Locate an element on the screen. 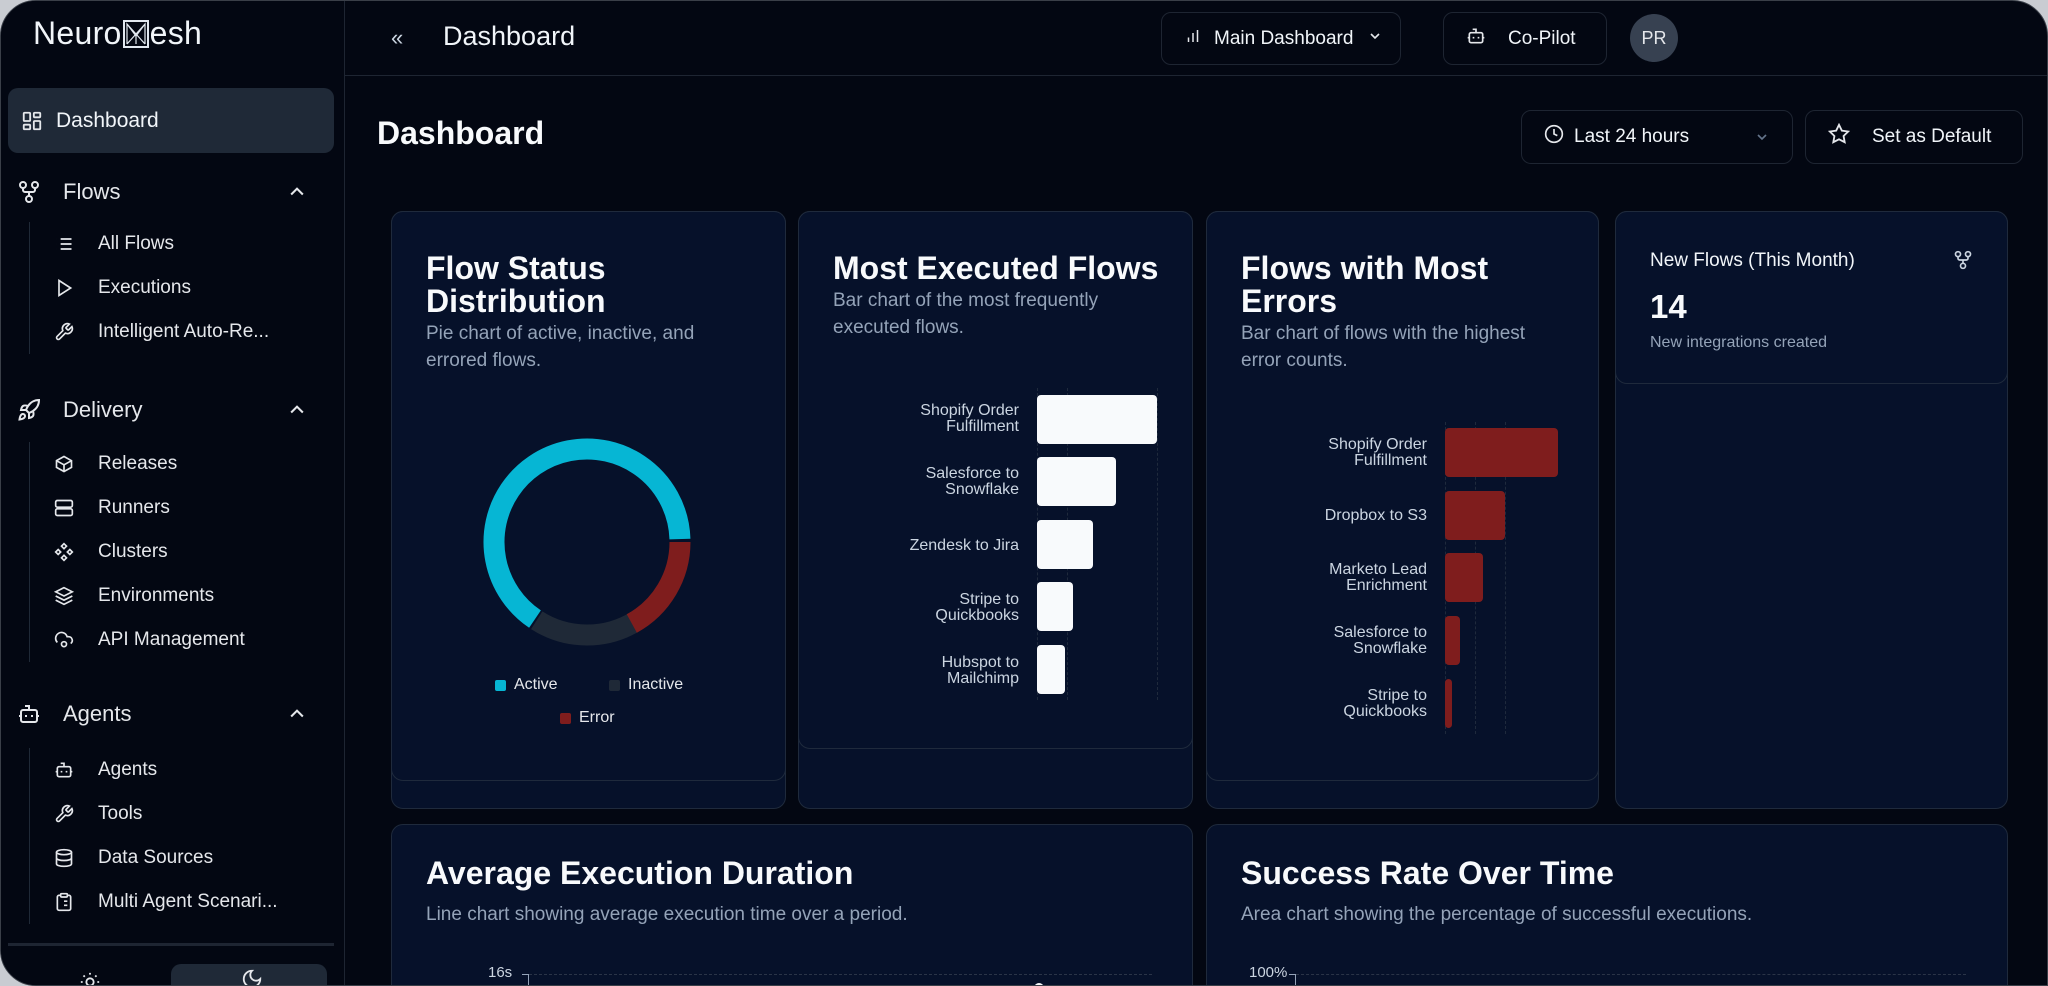  stat-value: 14 is located at coordinates (1668, 306).